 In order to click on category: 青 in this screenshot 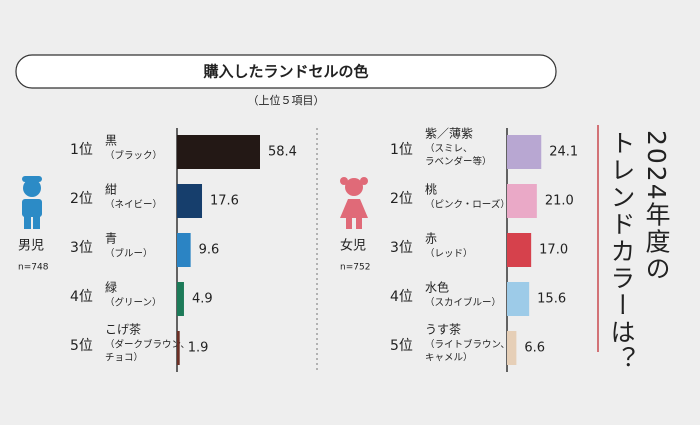, I will do `click(111, 239)`.